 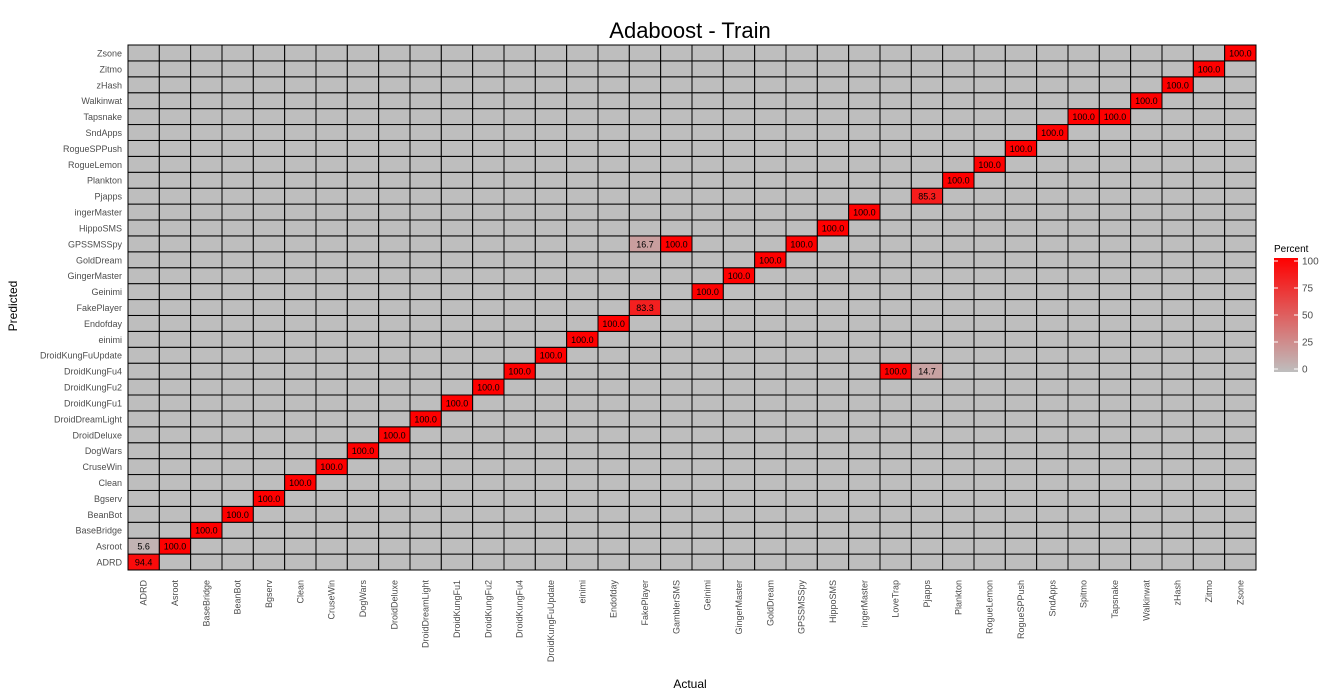 What do you see at coordinates (990, 607) in the screenshot?
I see `x-tick-label: RogueLemon` at bounding box center [990, 607].